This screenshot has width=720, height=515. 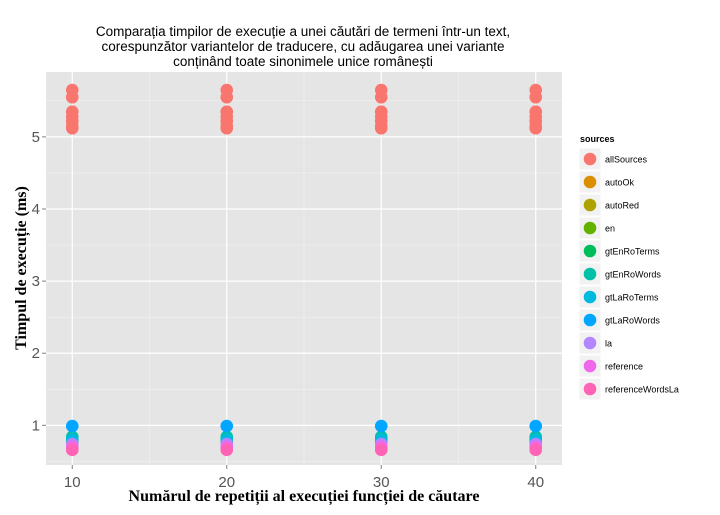 What do you see at coordinates (535, 482) in the screenshot?
I see `x-tick-label: 40` at bounding box center [535, 482].